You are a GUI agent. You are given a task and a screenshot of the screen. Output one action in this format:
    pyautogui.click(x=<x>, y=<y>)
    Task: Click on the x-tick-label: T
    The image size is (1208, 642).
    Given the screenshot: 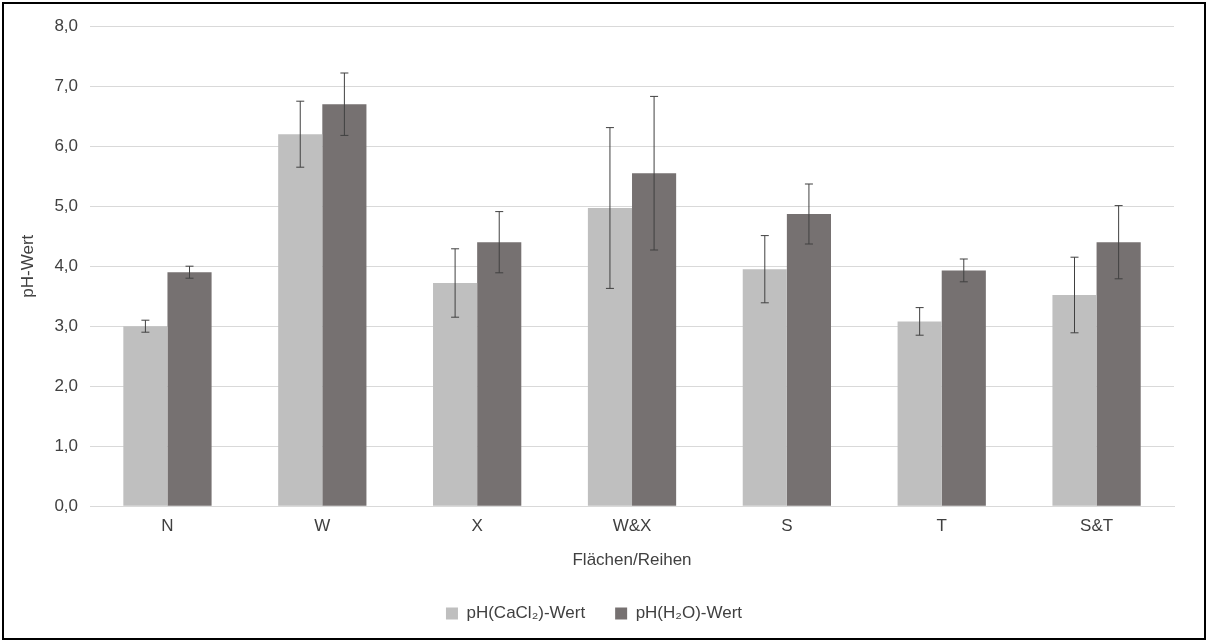 What is the action you would take?
    pyautogui.click(x=941, y=526)
    